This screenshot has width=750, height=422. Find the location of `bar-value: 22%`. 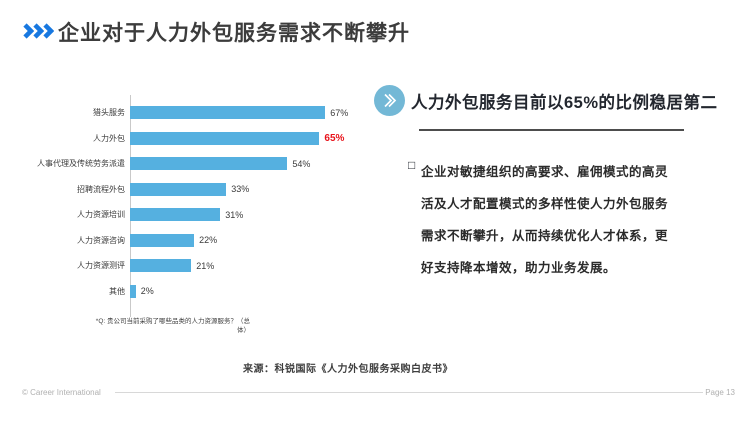

bar-value: 22% is located at coordinates (208, 240).